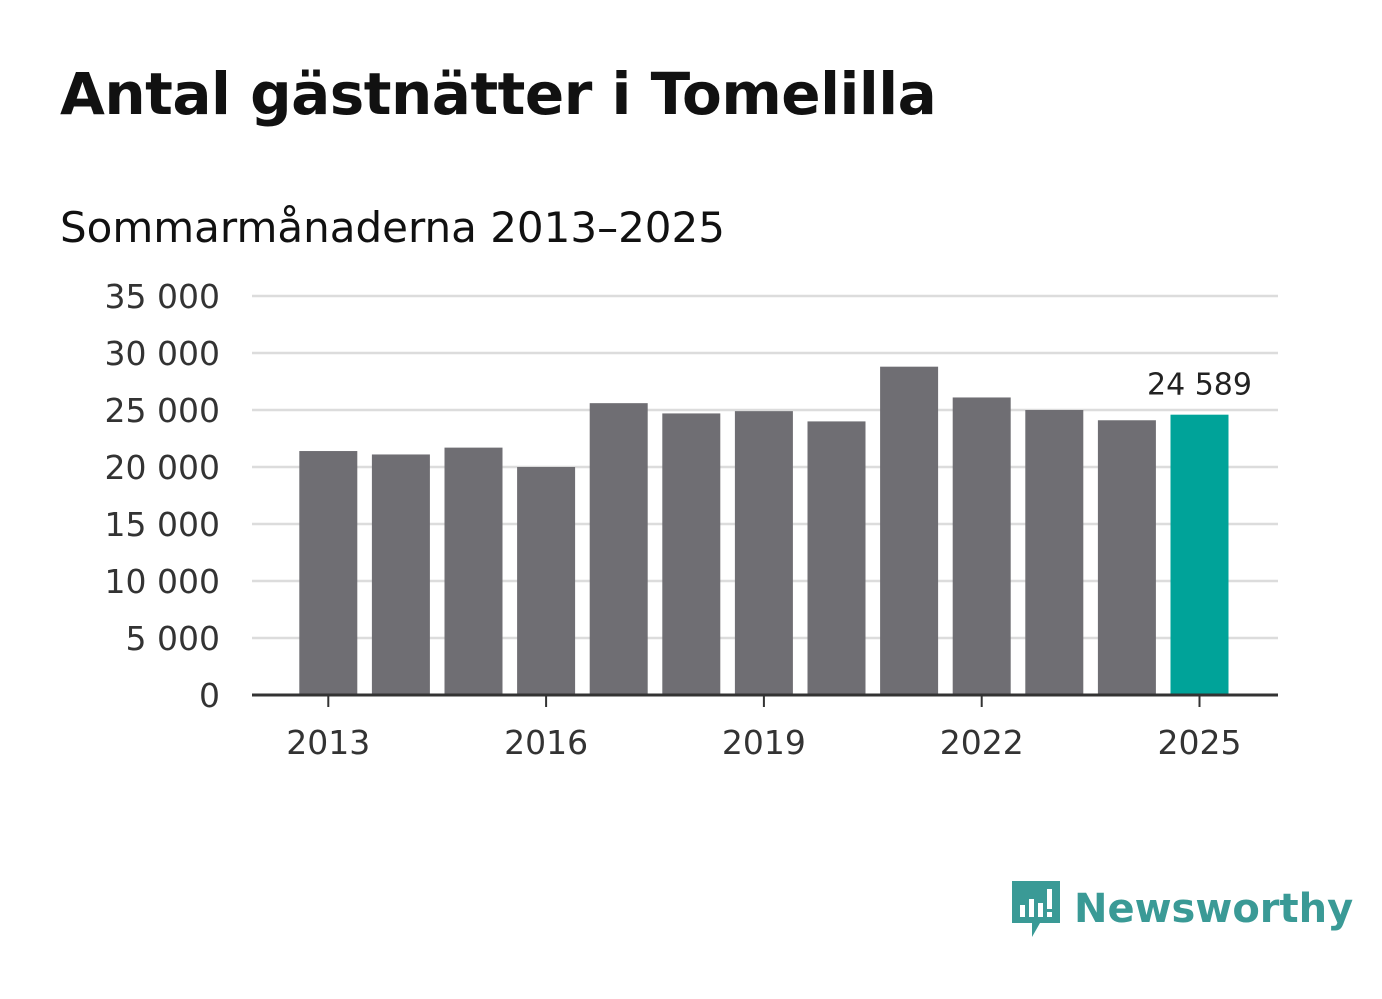  What do you see at coordinates (1126, 557) in the screenshot?
I see `bar-2024` at bounding box center [1126, 557].